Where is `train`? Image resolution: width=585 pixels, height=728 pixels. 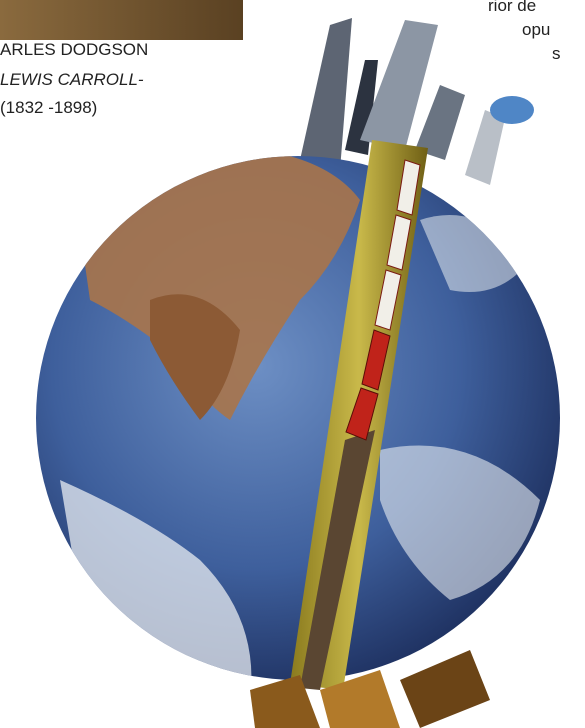
train is located at coordinates (383, 300).